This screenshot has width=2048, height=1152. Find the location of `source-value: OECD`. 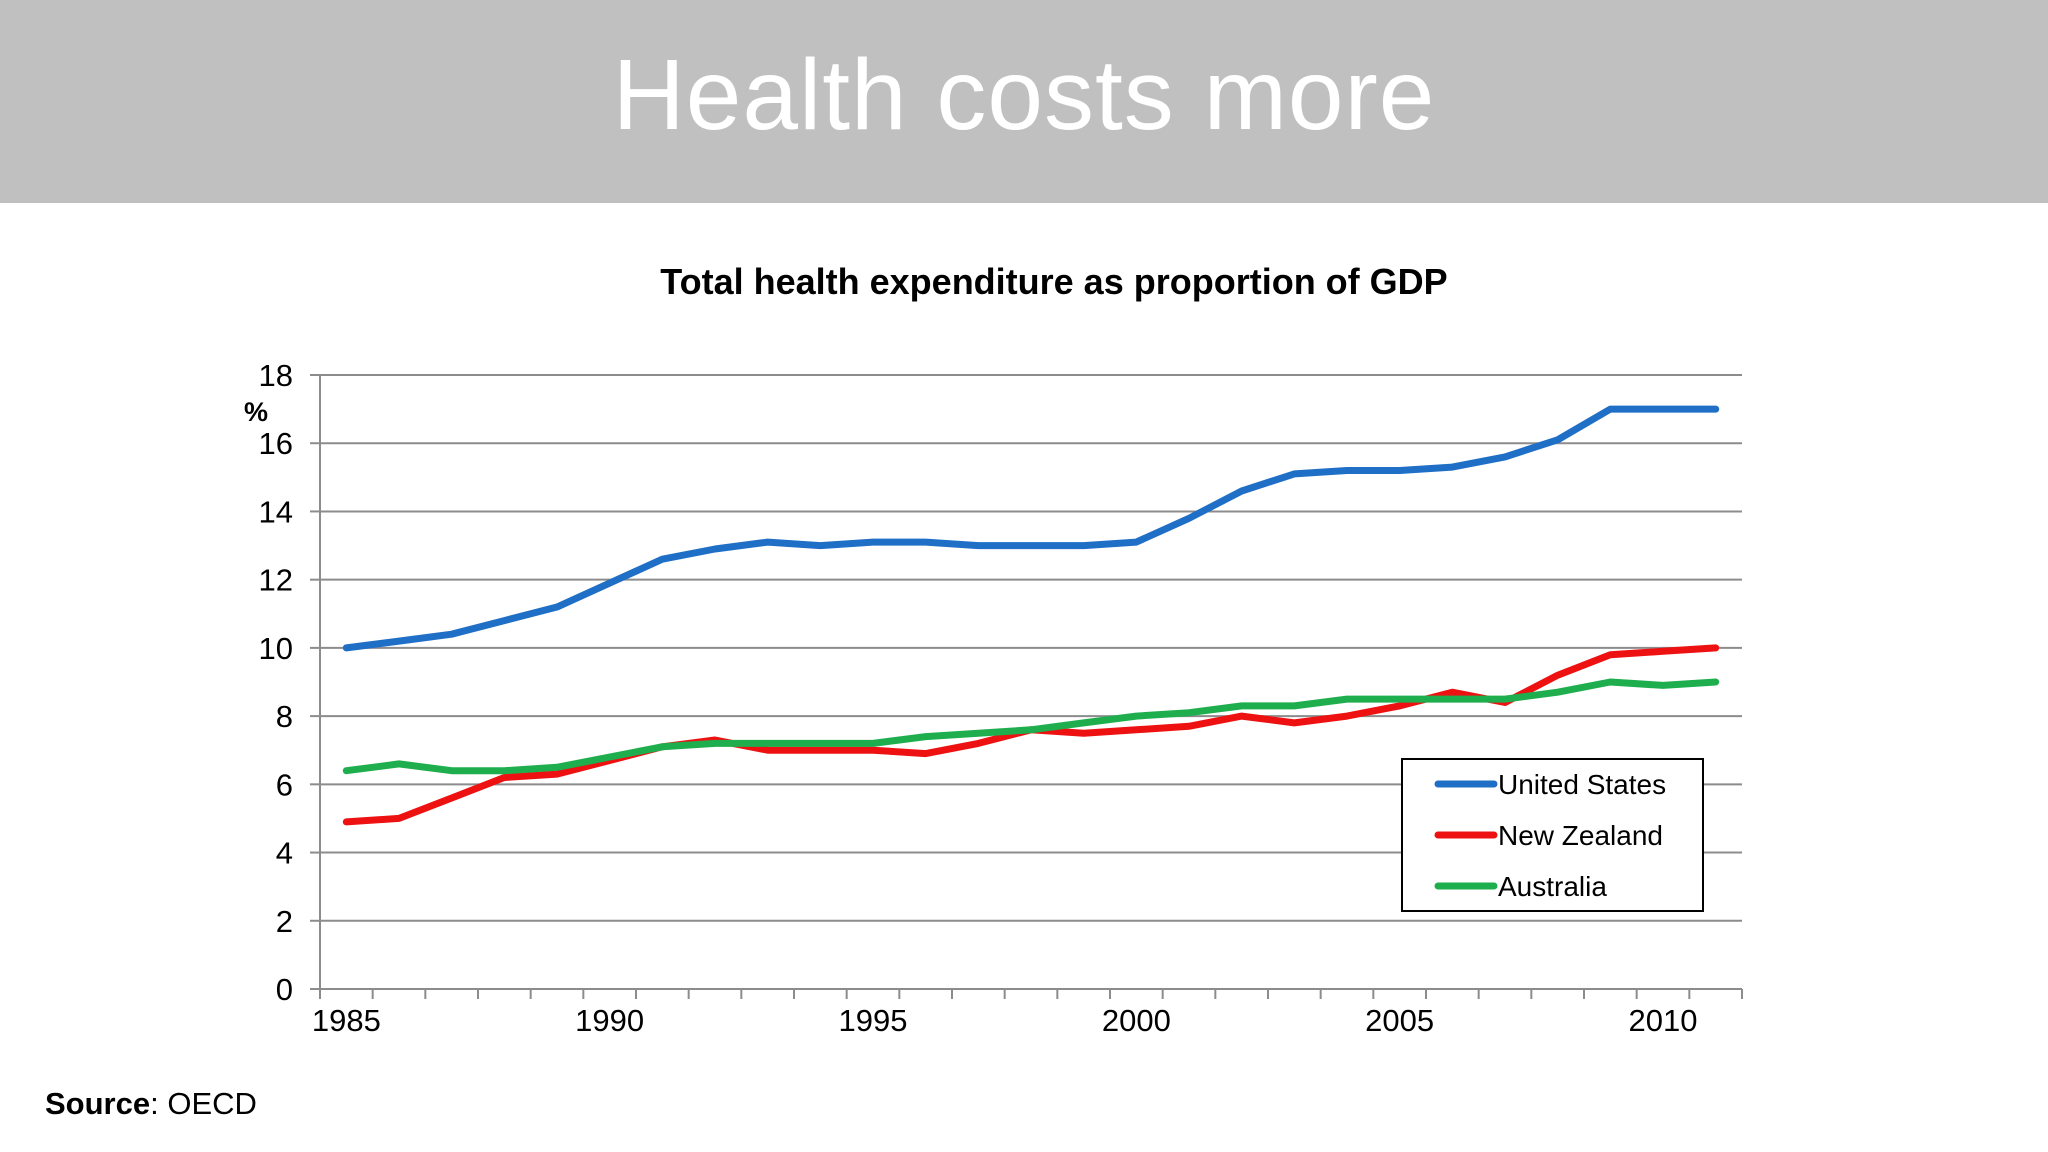

source-value: OECD is located at coordinates (212, 1103).